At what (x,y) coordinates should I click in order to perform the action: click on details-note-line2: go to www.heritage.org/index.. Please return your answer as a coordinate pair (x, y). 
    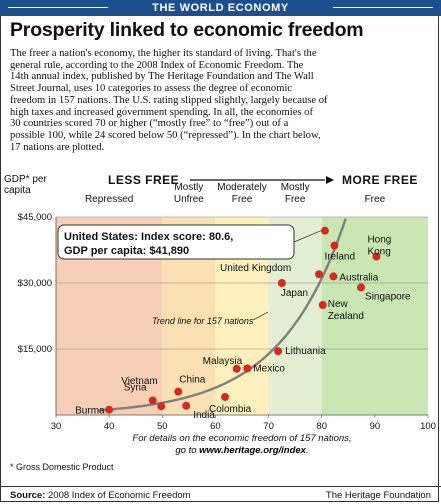
    Looking at the image, I should click on (241, 450).